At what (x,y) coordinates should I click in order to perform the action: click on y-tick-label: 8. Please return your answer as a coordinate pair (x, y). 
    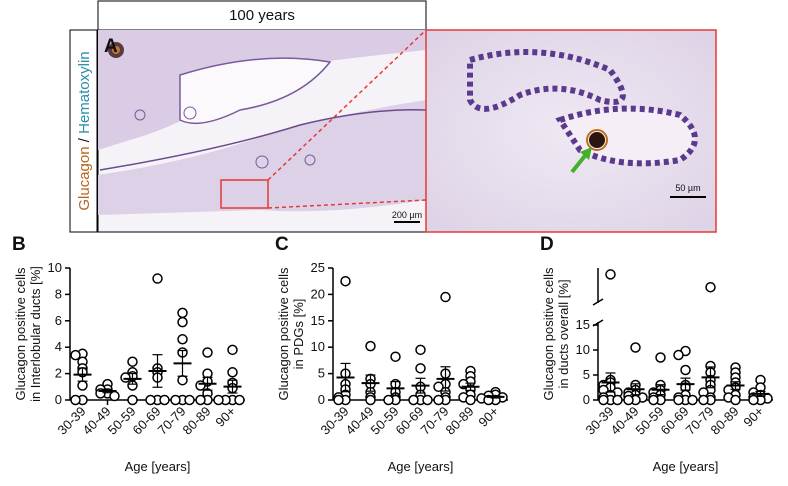
    Looking at the image, I should click on (58, 293).